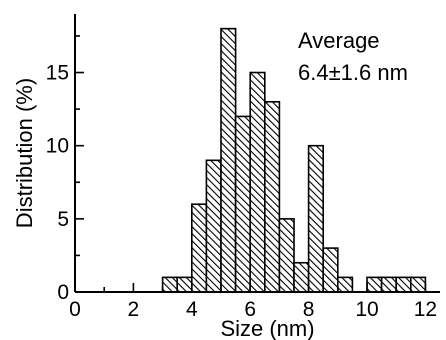 Image resolution: width=446 pixels, height=340 pixels. What do you see at coordinates (309, 309) in the screenshot?
I see `x-tick-label: 8` at bounding box center [309, 309].